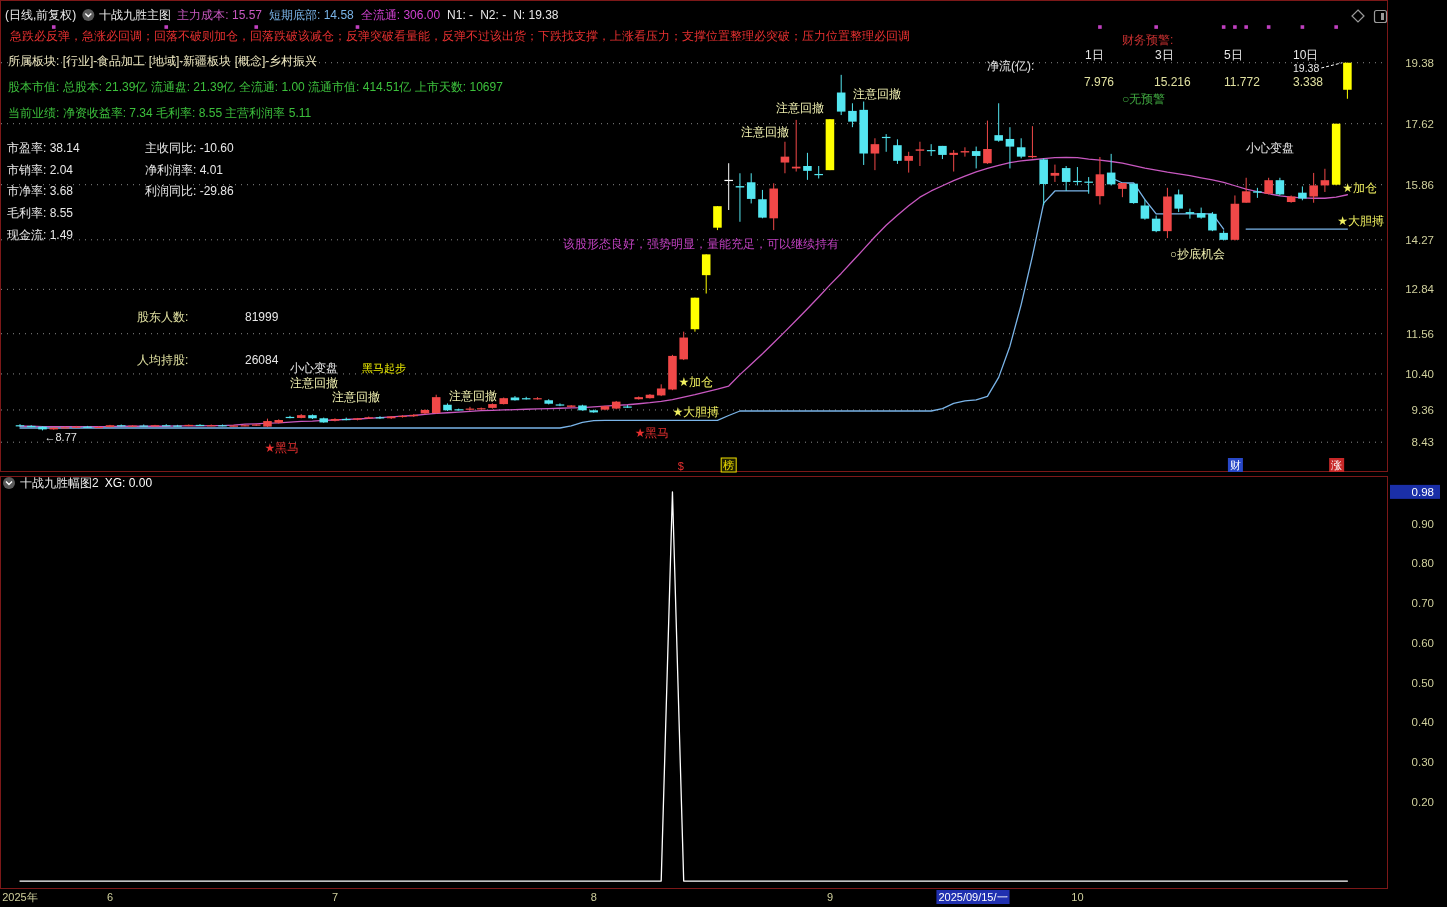  What do you see at coordinates (262, 360) in the screenshot?
I see `annotation: 26084` at bounding box center [262, 360].